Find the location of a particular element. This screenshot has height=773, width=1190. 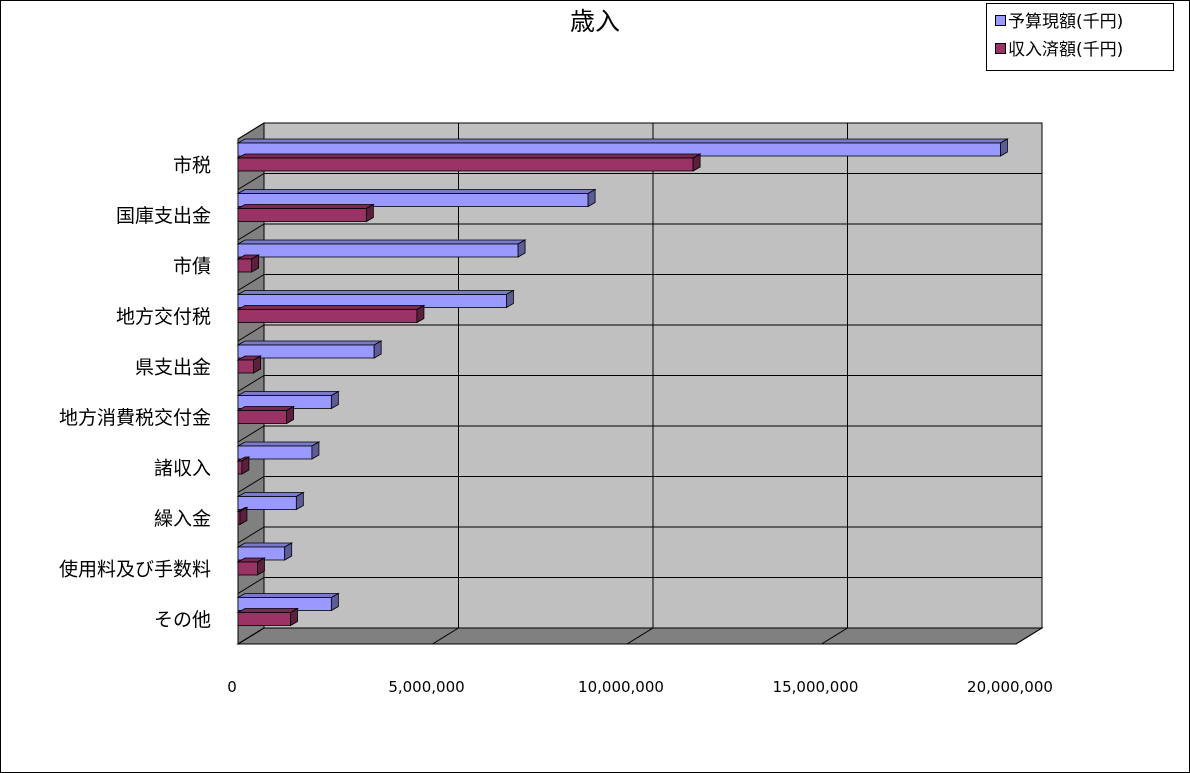

category-label: 地方交付税 is located at coordinates (163, 317).